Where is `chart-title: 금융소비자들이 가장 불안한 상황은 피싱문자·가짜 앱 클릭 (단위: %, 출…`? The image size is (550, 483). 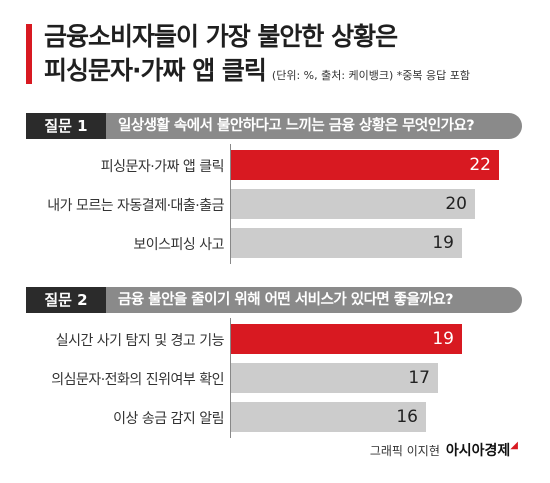
chart-title: 금융소비자들이 가장 불안한 상황은 피싱문자·가짜 앱 클릭 (단위: %, 출… is located at coordinates (257, 56).